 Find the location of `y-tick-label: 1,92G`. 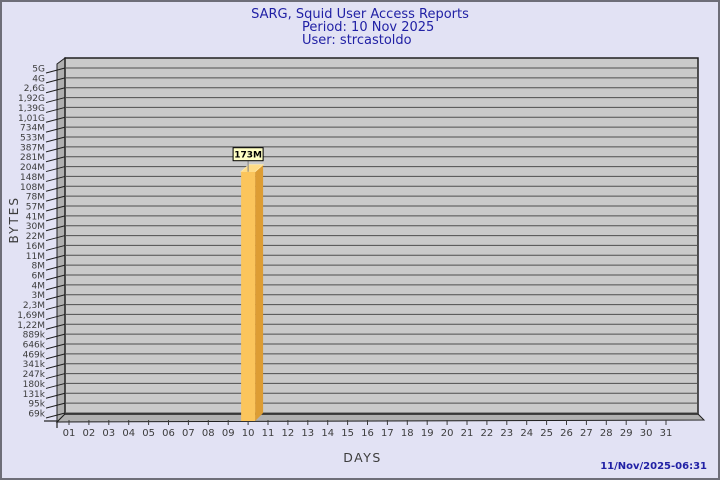

y-tick-label: 1,92G is located at coordinates (31, 99).